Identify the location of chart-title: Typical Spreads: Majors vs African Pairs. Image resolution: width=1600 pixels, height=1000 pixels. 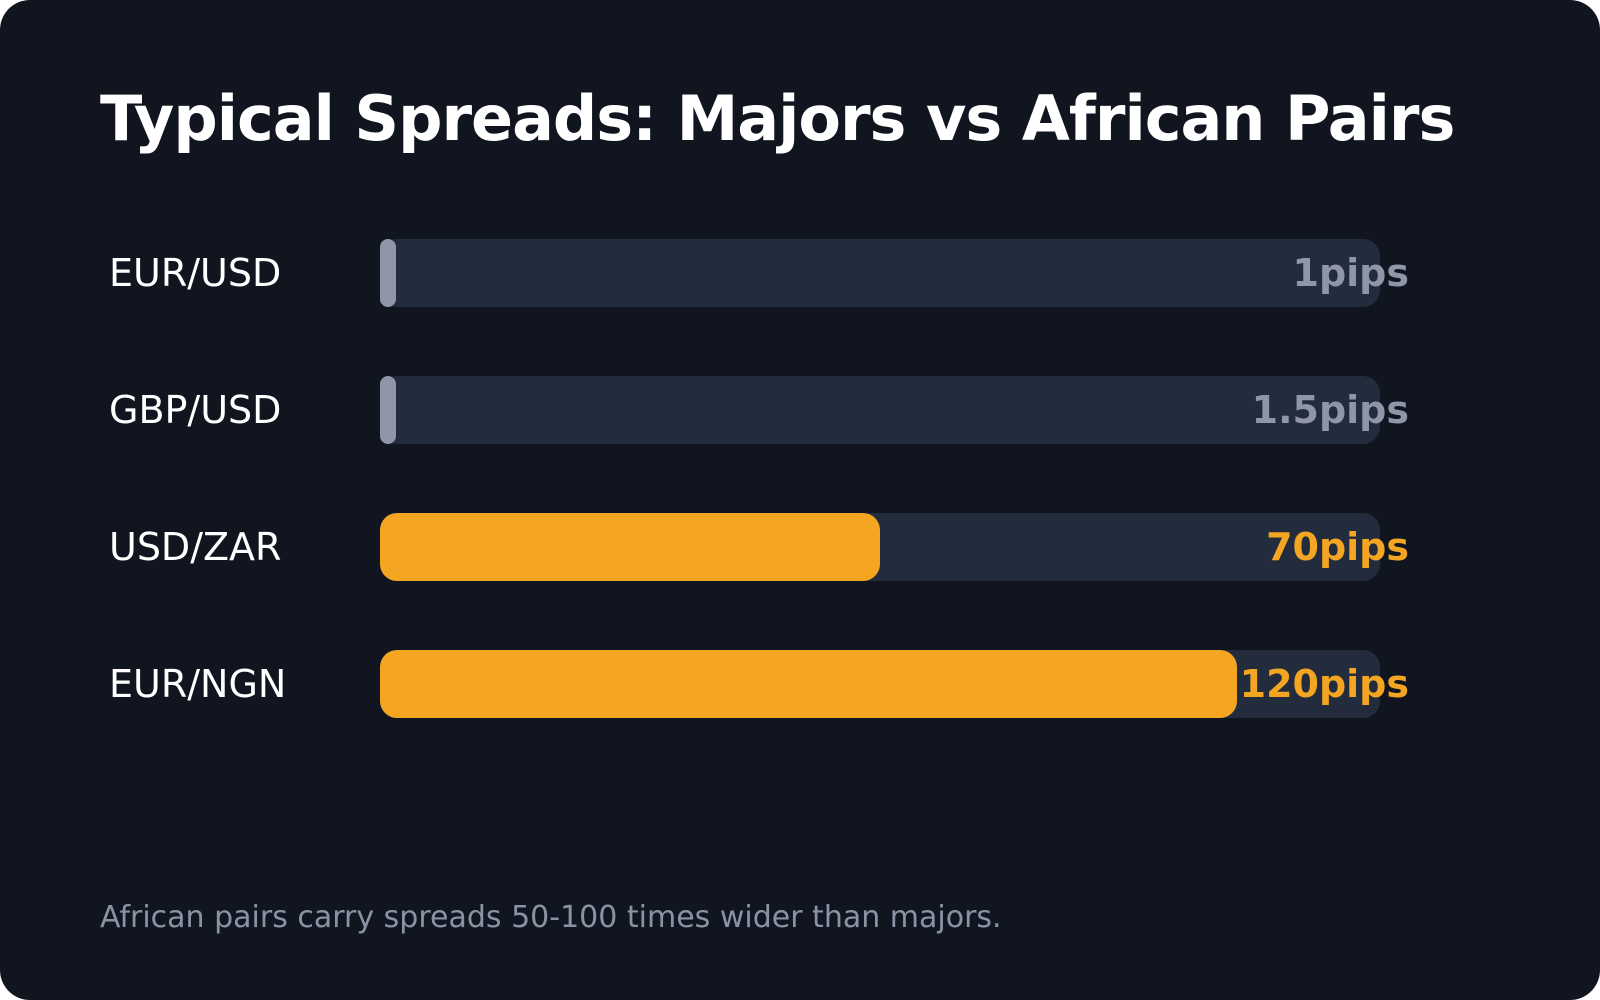
(777, 118).